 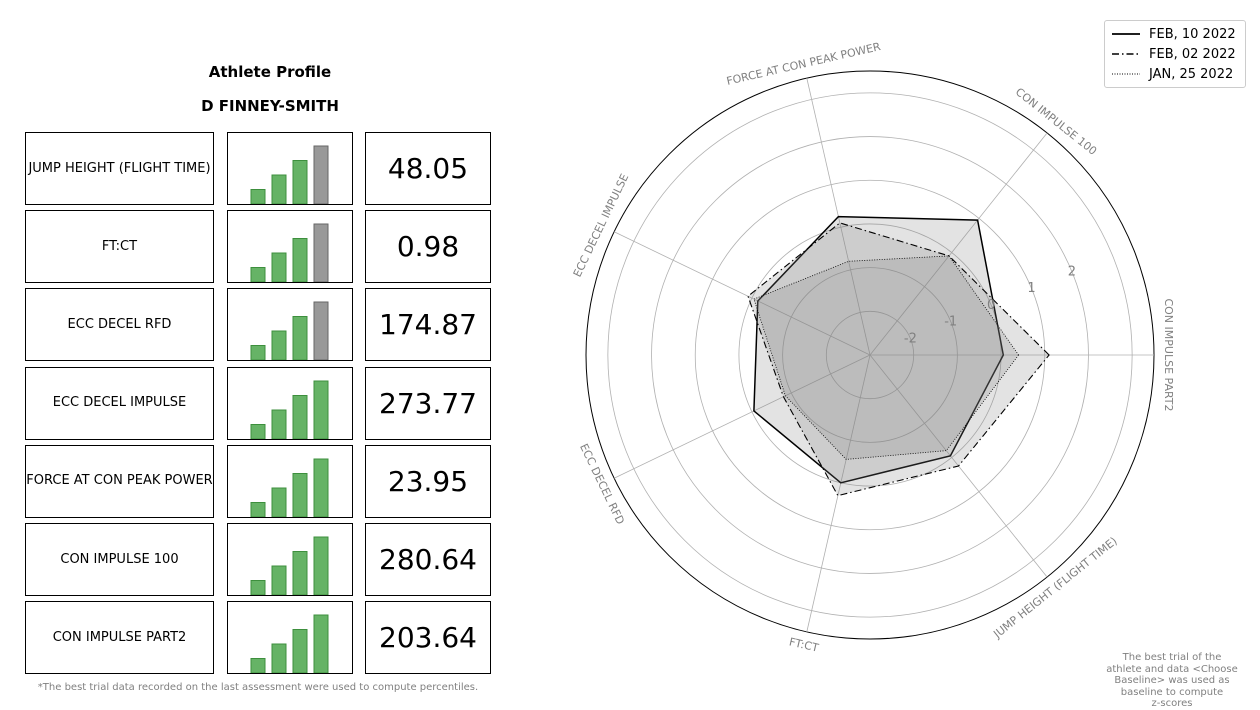 I want to click on legend-label: FEB, 10 2022, so click(x=1192, y=34).